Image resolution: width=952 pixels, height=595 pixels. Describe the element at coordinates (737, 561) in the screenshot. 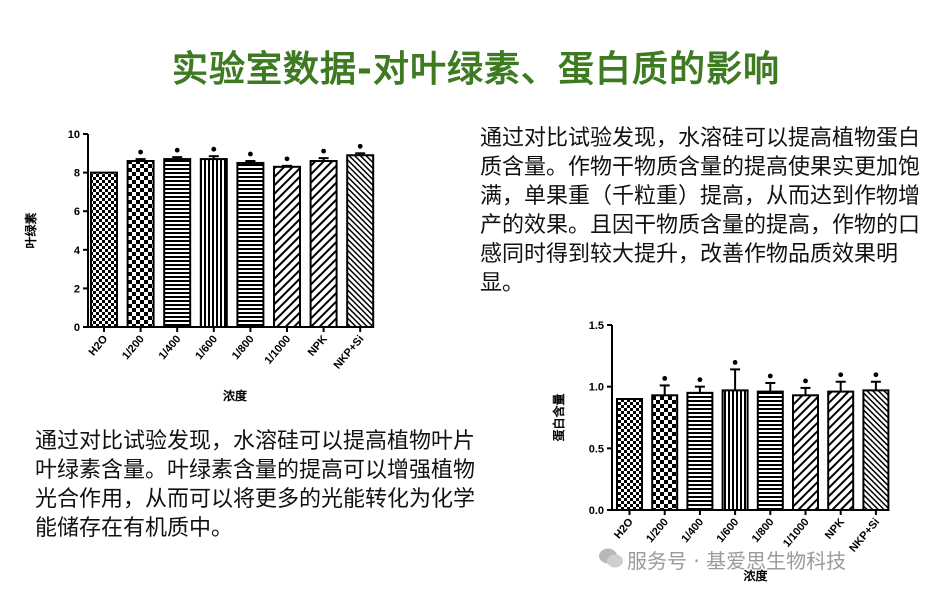

I see `watermark-text: 服务号 · 基爱思生物科技` at that location.